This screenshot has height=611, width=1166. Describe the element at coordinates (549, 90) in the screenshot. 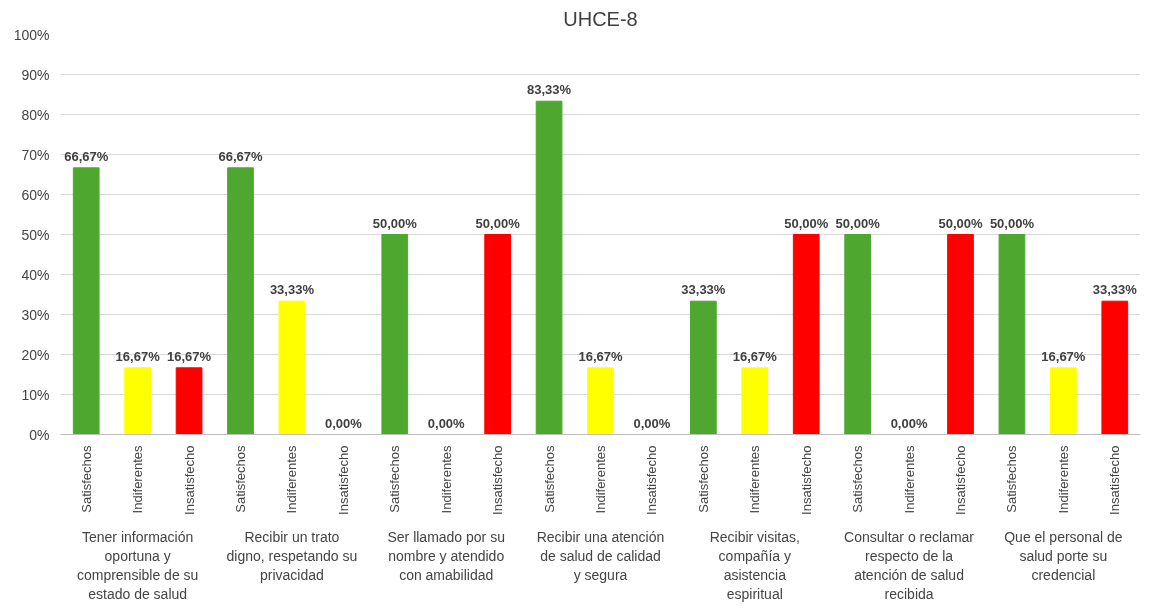

I see `data-label: 83,33%` at that location.